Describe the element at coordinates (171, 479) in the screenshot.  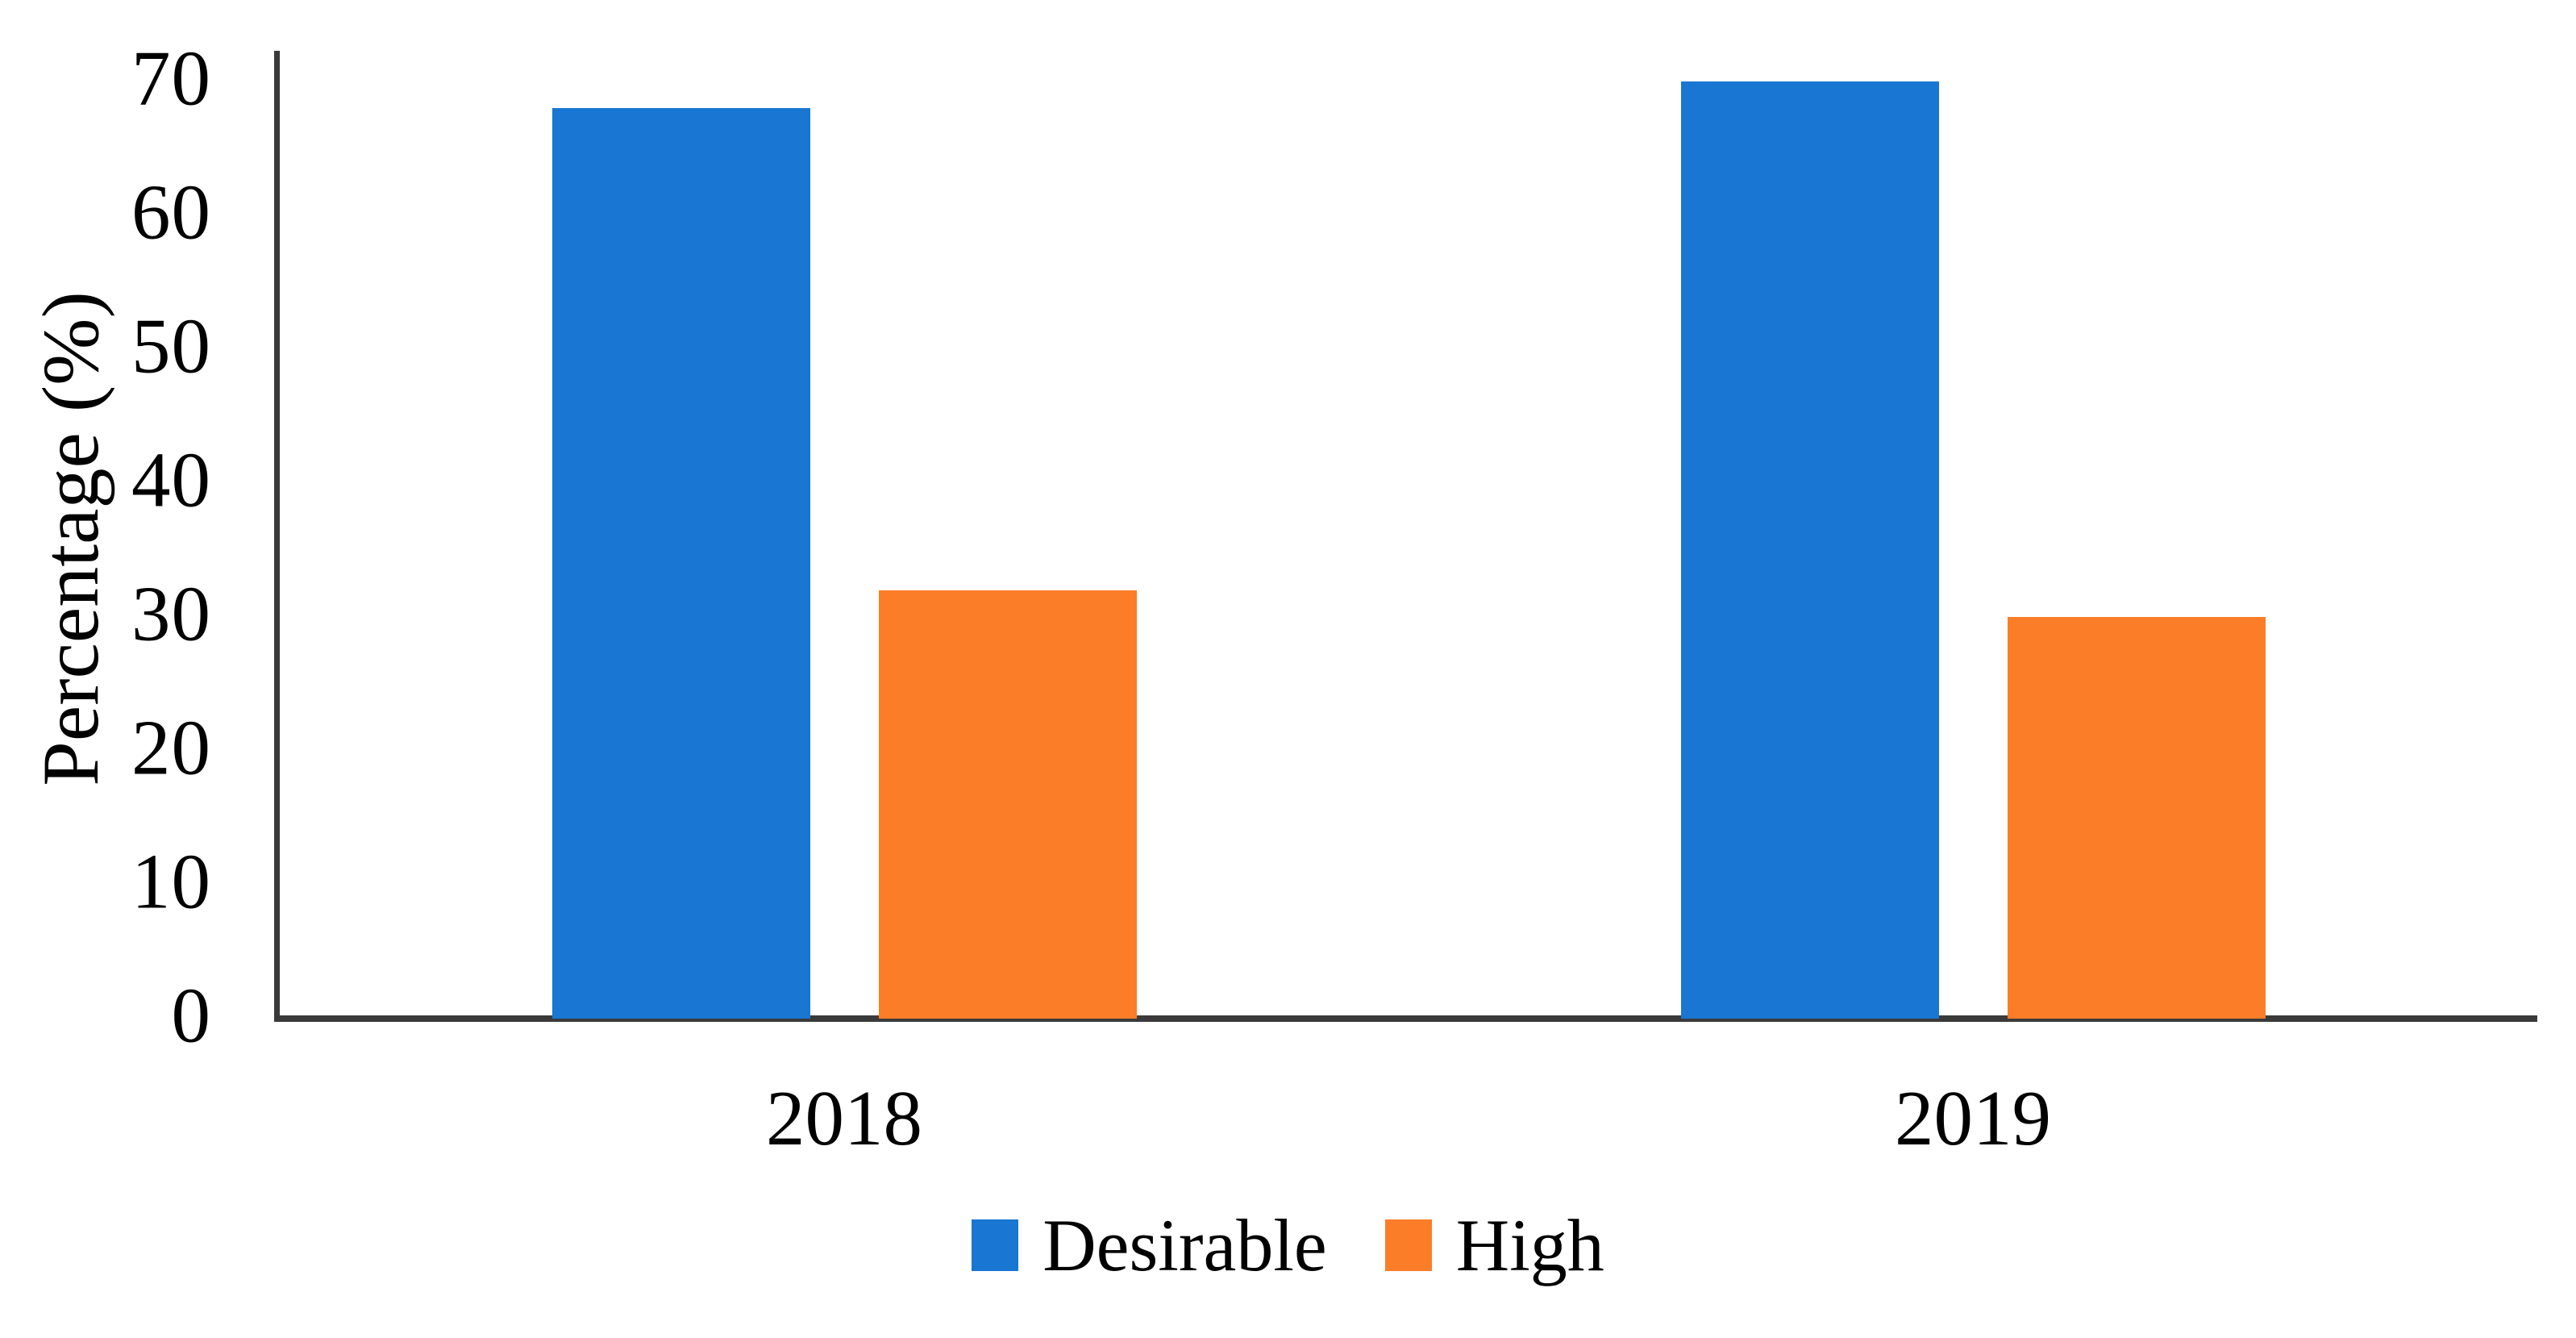
I see `y-tick-label-40: 40` at that location.